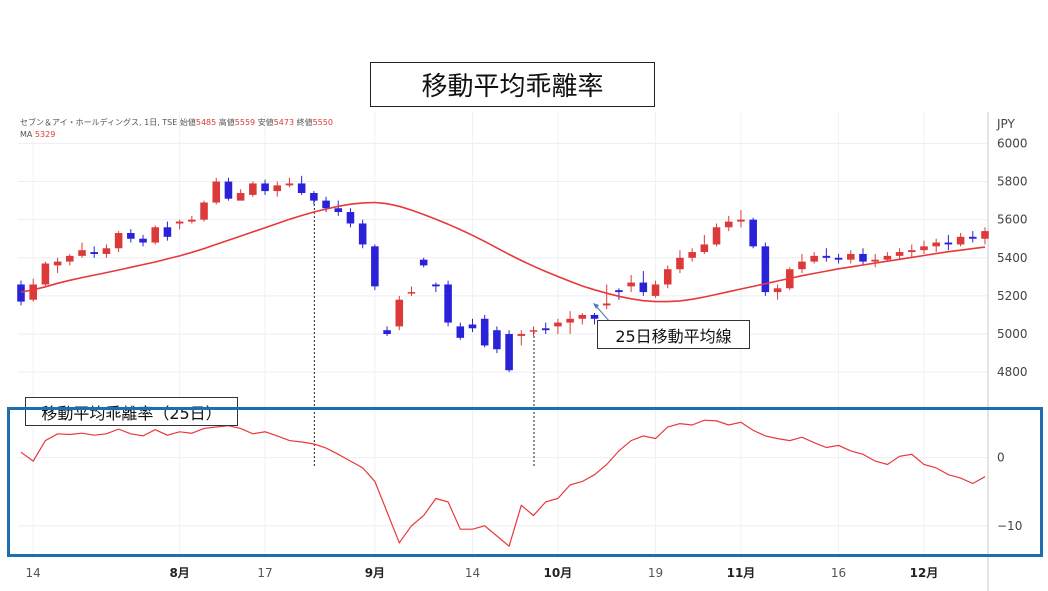 This screenshot has width=1048, height=591. Describe the element at coordinates (1012, 182) in the screenshot. I see `price-tick-label: 5800` at that location.